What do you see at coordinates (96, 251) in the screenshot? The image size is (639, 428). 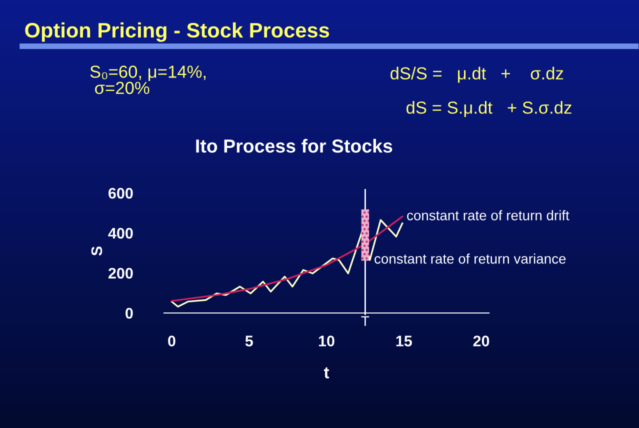 I see `y-axis-title: S` at bounding box center [96, 251].